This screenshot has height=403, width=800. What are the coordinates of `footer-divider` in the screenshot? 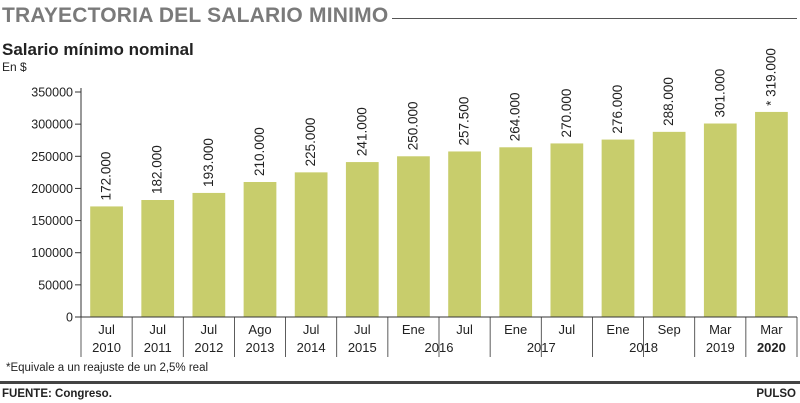 It's located at (400, 382).